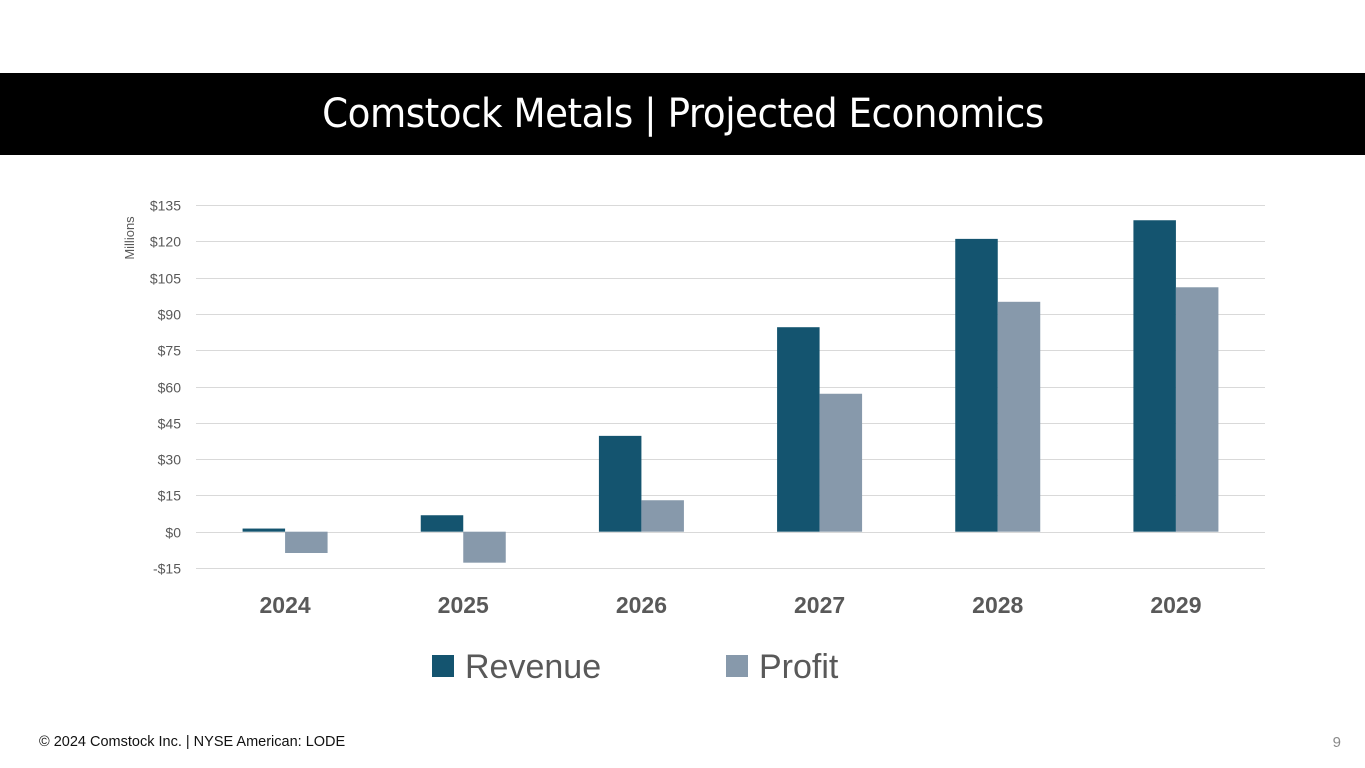 Image resolution: width=1365 pixels, height=768 pixels. I want to click on page-number: 9, so click(1336, 742).